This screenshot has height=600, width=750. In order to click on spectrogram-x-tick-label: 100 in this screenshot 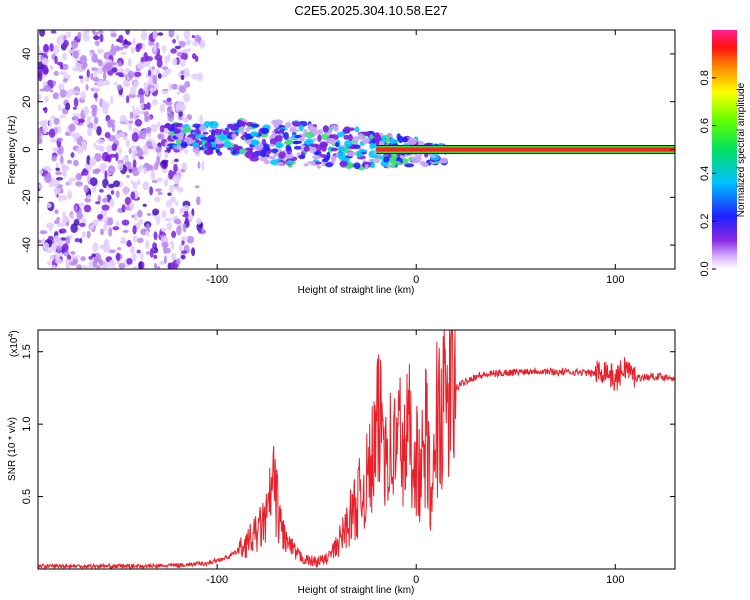, I will do `click(615, 280)`.